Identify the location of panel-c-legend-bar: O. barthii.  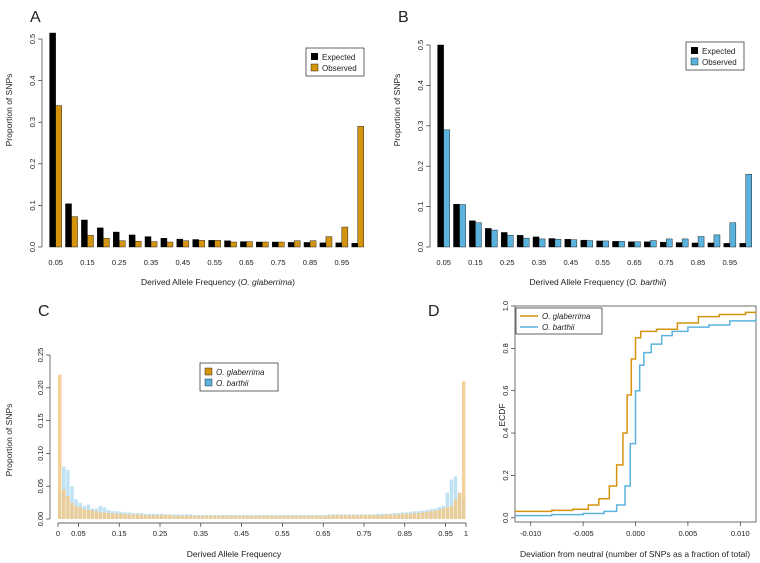
(232, 383).